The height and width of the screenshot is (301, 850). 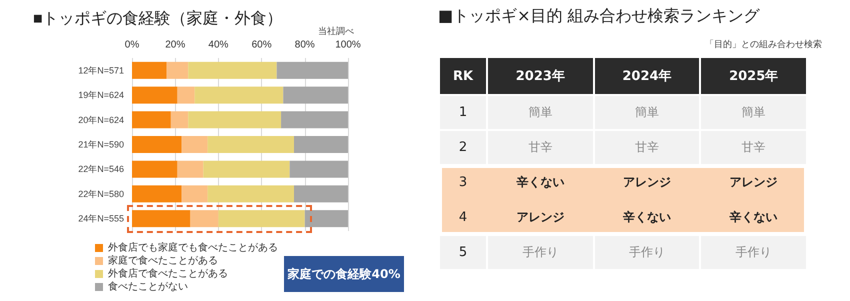 What do you see at coordinates (193, 248) in the screenshot?
I see `legend-label: 外食店でも家庭でも食べたことがある` at bounding box center [193, 248].